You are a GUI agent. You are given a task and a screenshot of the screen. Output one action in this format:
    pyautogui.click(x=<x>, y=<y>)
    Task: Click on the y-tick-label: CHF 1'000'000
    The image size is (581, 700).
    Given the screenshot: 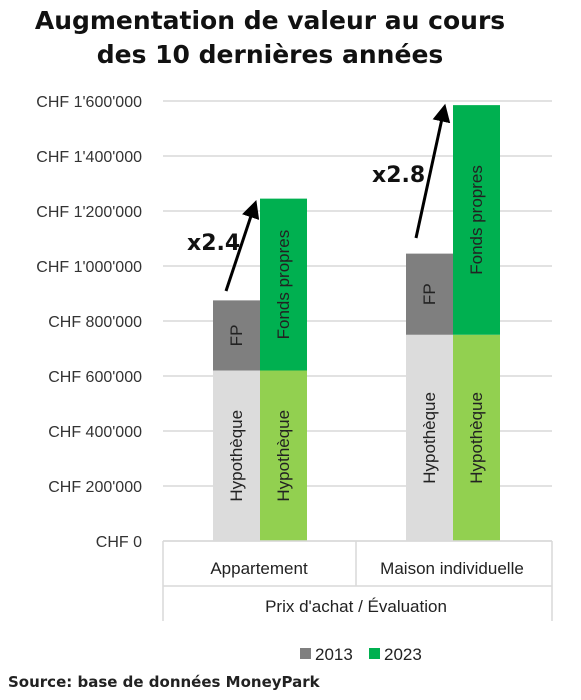 What is the action you would take?
    pyautogui.click(x=89, y=267)
    